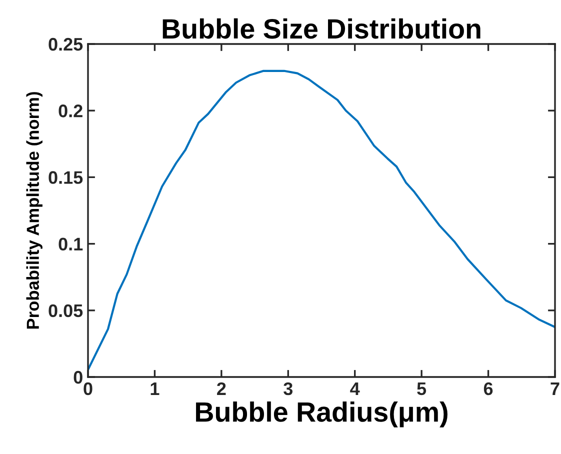 This screenshot has height=454, width=561. I want to click on chart-title: Bubble Size Distribution, so click(321, 28).